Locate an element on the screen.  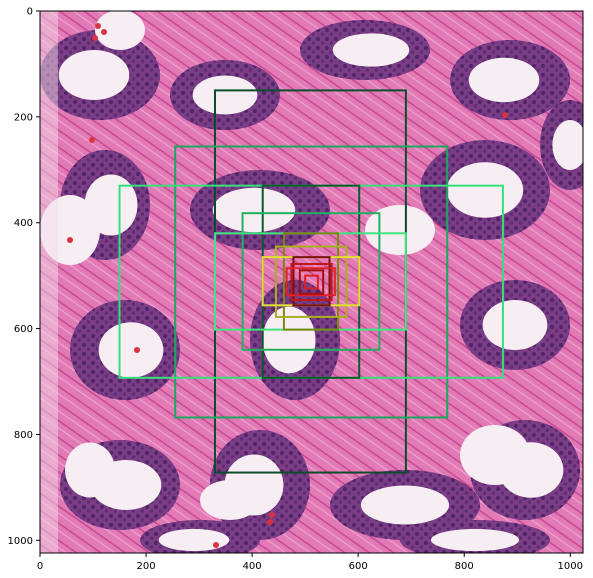
x-tick-label: 600 is located at coordinates (358, 566).